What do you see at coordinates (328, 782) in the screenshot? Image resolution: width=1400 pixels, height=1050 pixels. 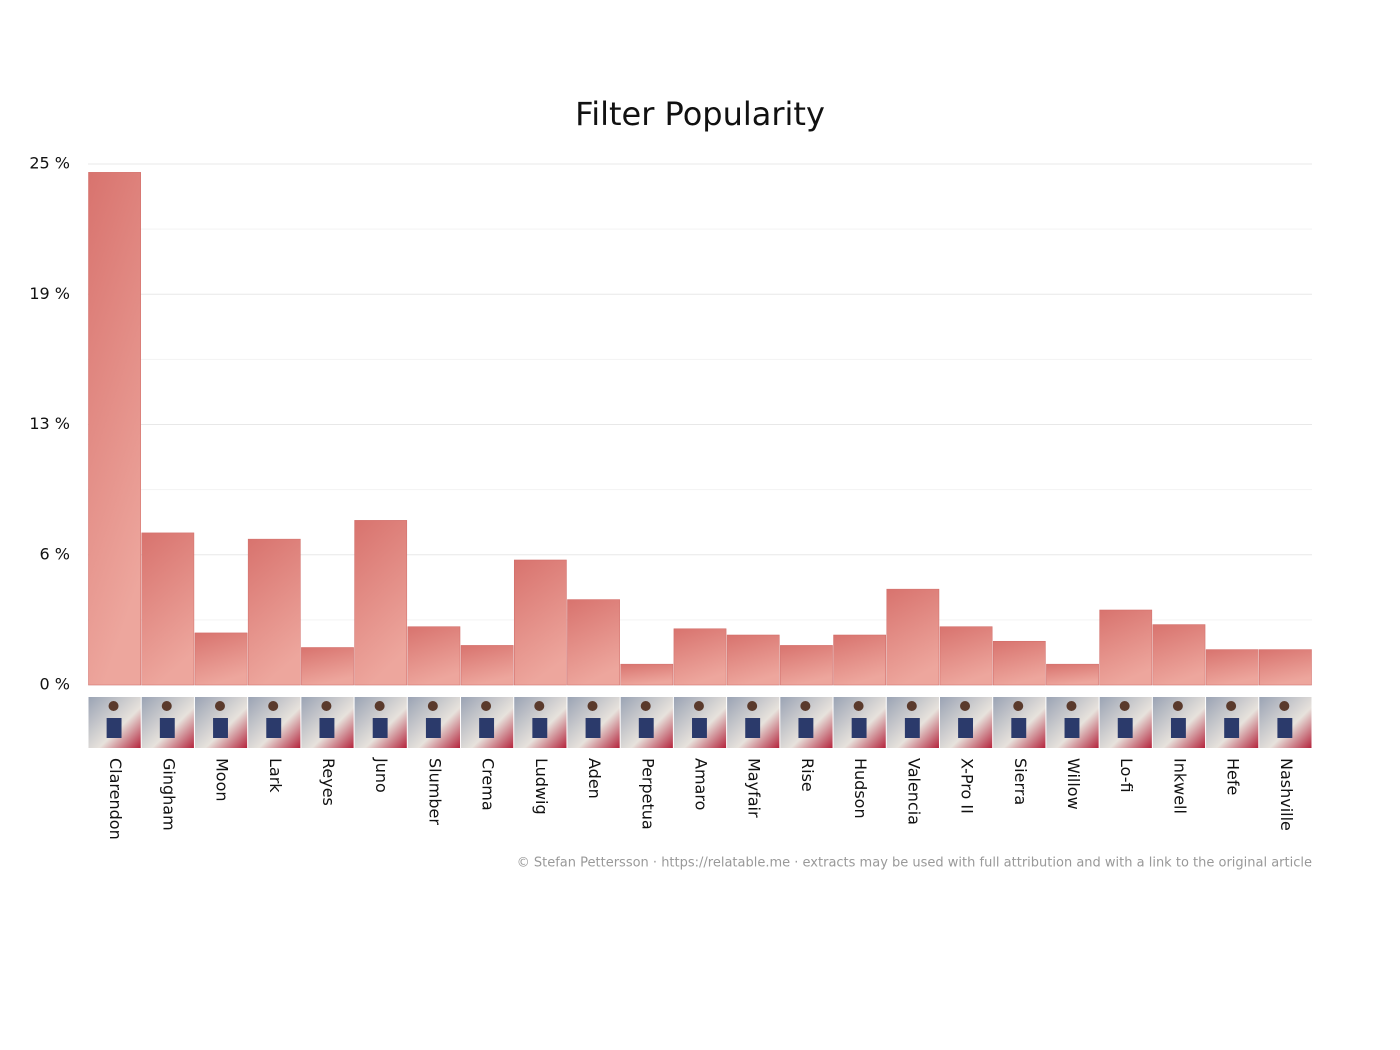 I see `x-tick-label: Reyes` at bounding box center [328, 782].